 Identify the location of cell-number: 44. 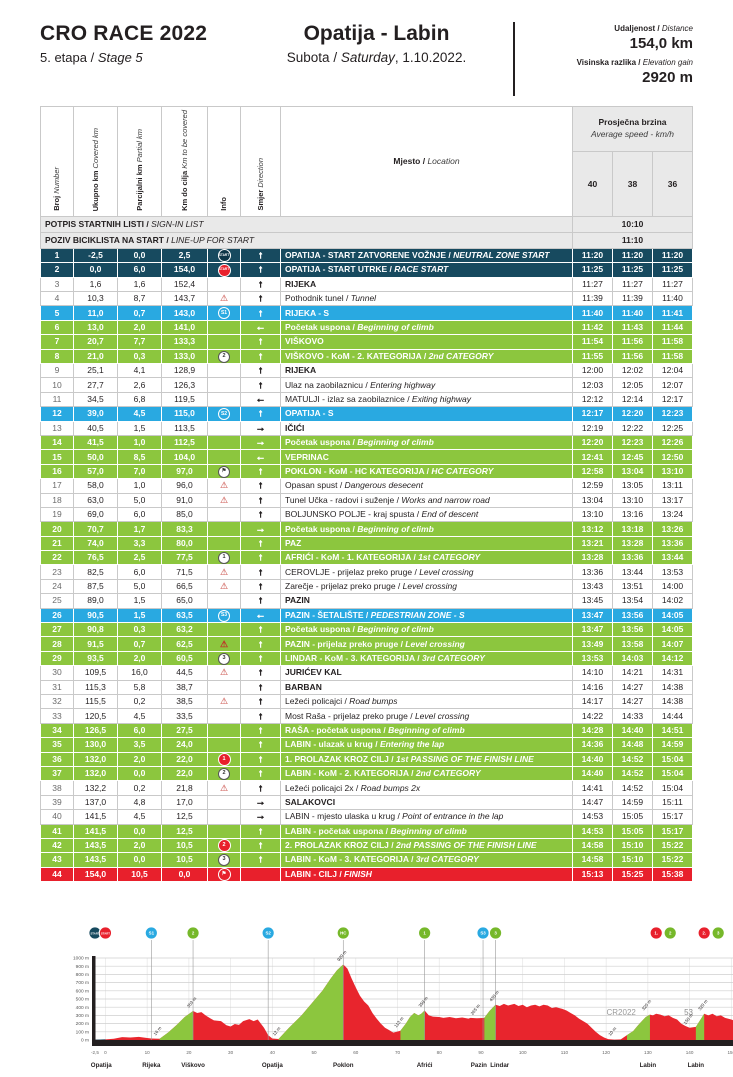
(57, 874).